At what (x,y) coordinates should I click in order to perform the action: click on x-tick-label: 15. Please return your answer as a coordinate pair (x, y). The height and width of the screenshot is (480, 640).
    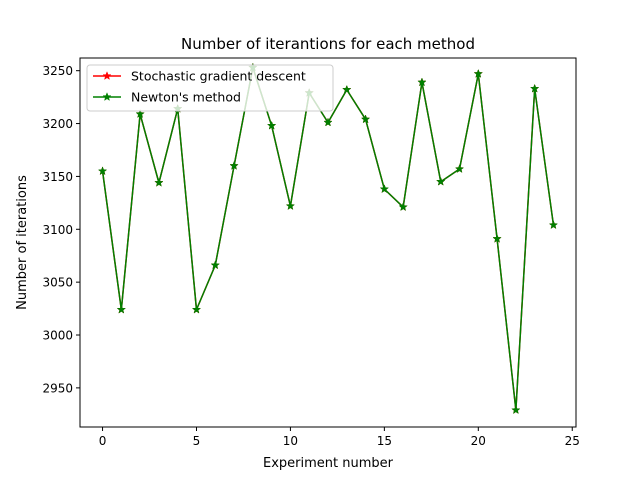
    Looking at the image, I should click on (384, 441).